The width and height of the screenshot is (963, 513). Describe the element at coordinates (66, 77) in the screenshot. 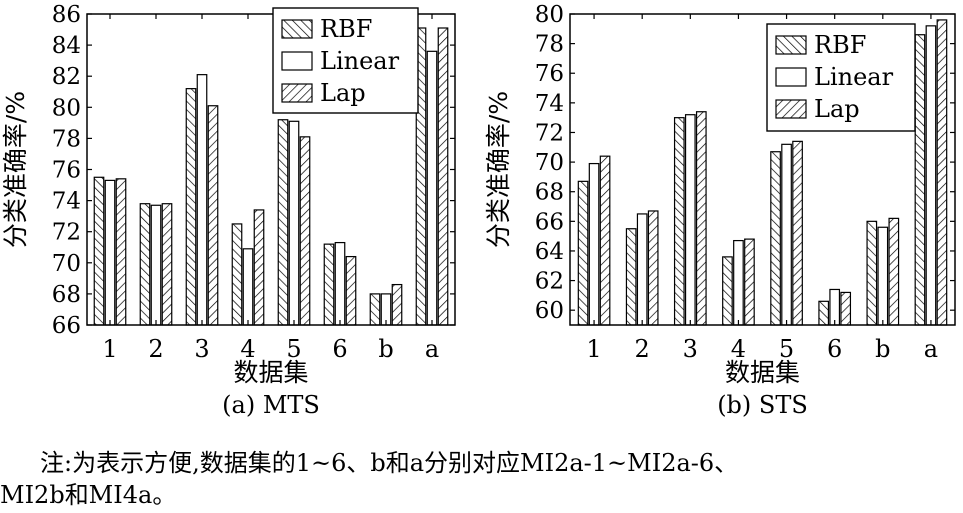

I see `y-tick-label: 82` at that location.